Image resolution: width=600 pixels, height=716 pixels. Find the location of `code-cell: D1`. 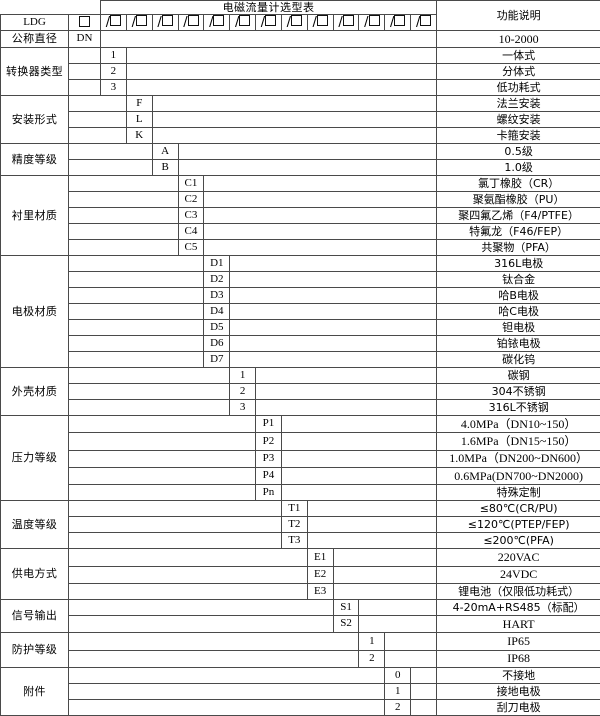

code-cell: D1 is located at coordinates (217, 263).